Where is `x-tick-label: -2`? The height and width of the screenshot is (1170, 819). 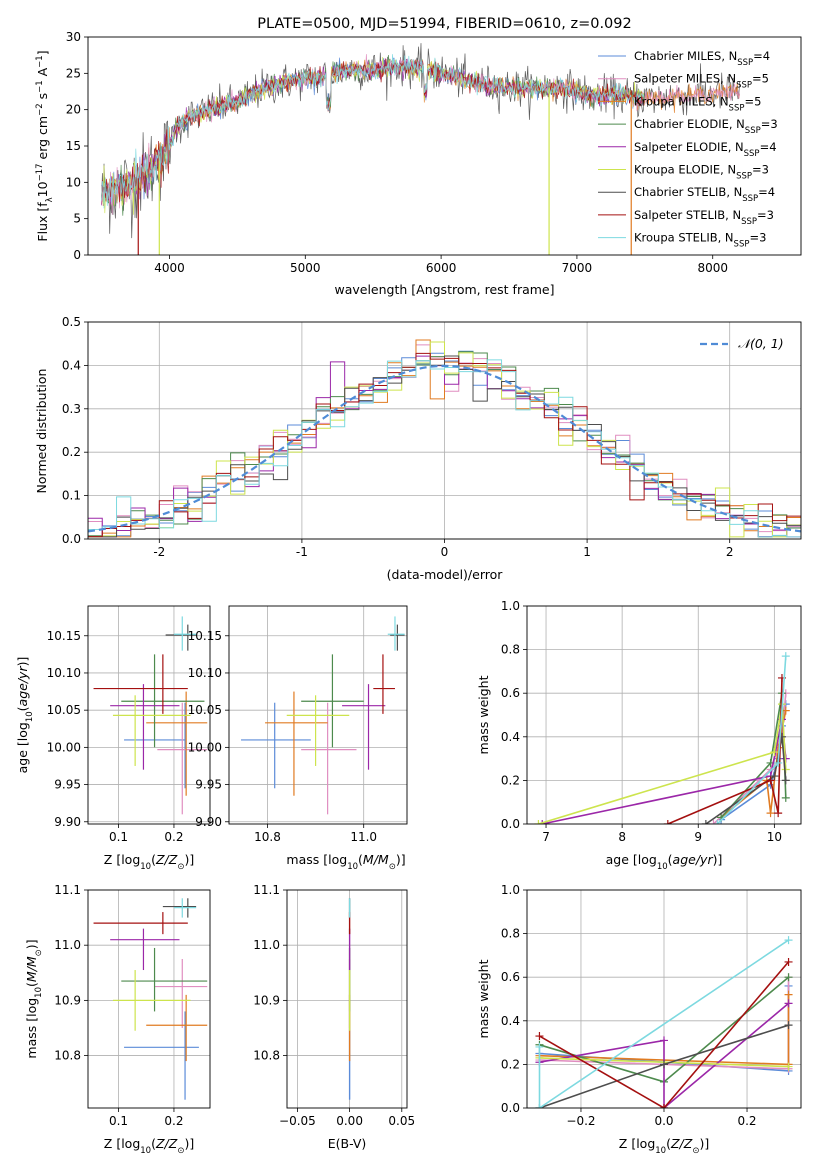 x-tick-label: -2 is located at coordinates (159, 552).